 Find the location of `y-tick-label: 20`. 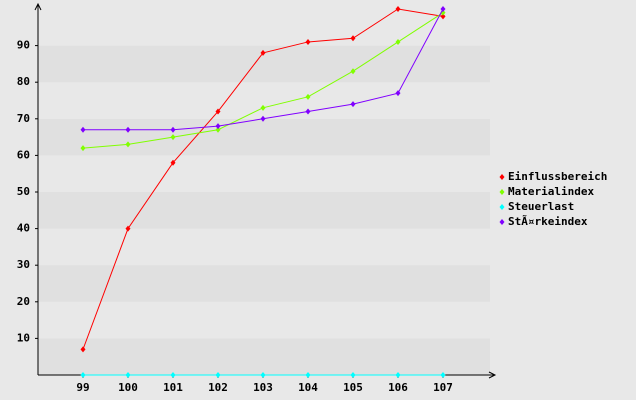

y-tick-label: 20 is located at coordinates (23, 301).